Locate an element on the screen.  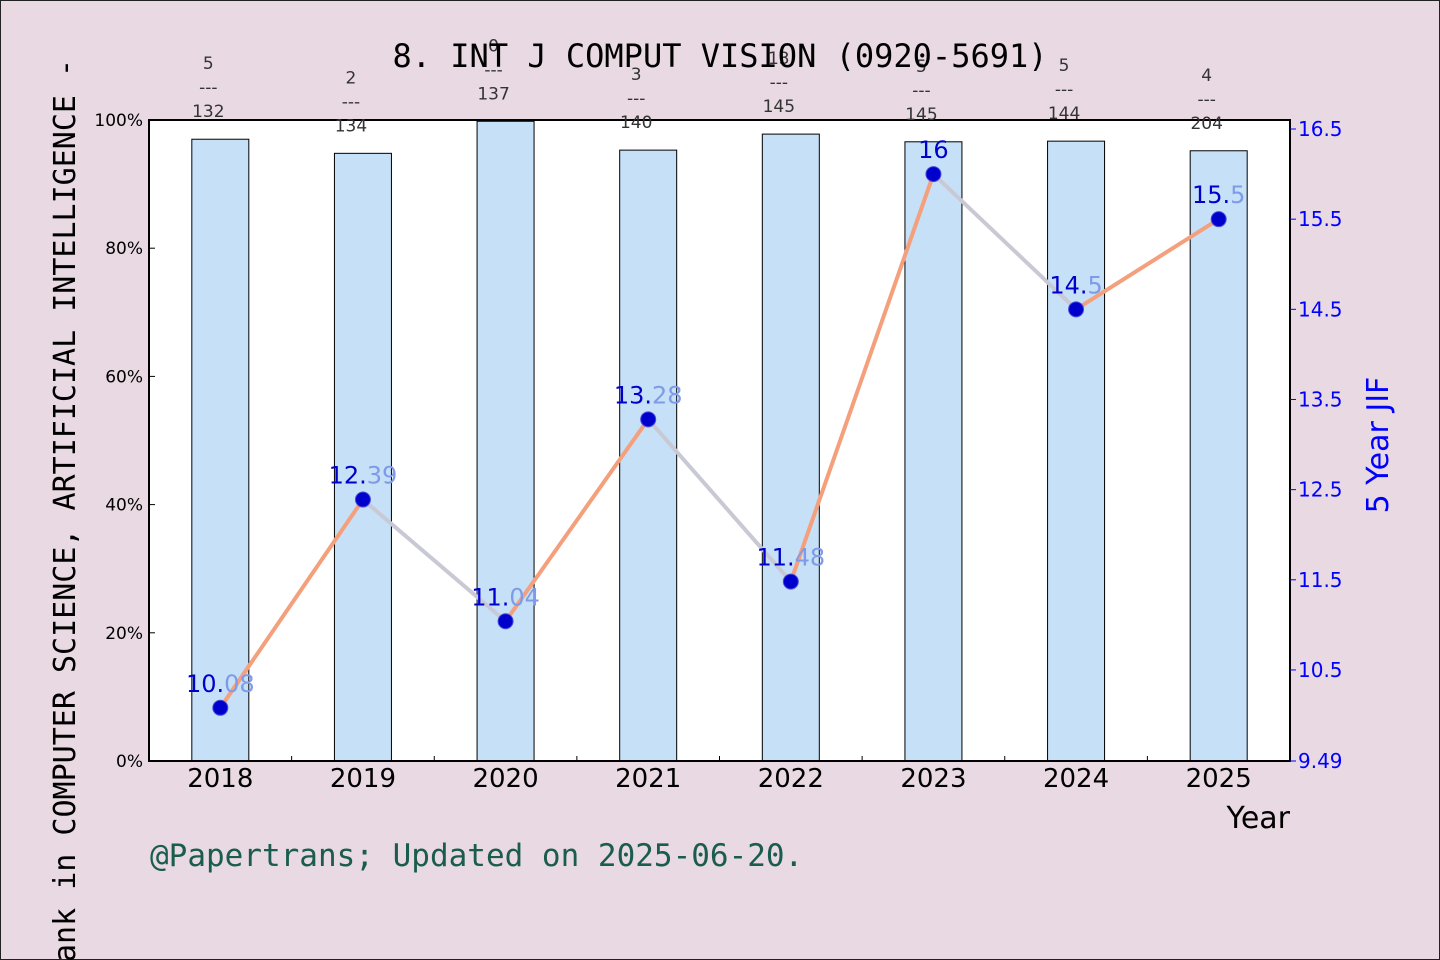
right-tick-label: 14.5 is located at coordinates (1320, 309).